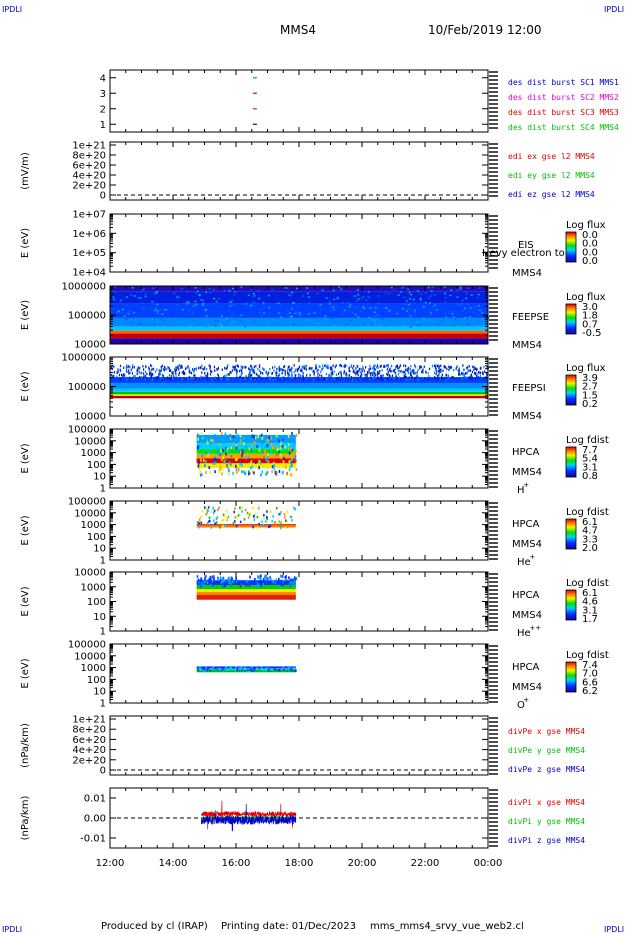  I want to click on y-tick-label: 2, so click(103, 109).